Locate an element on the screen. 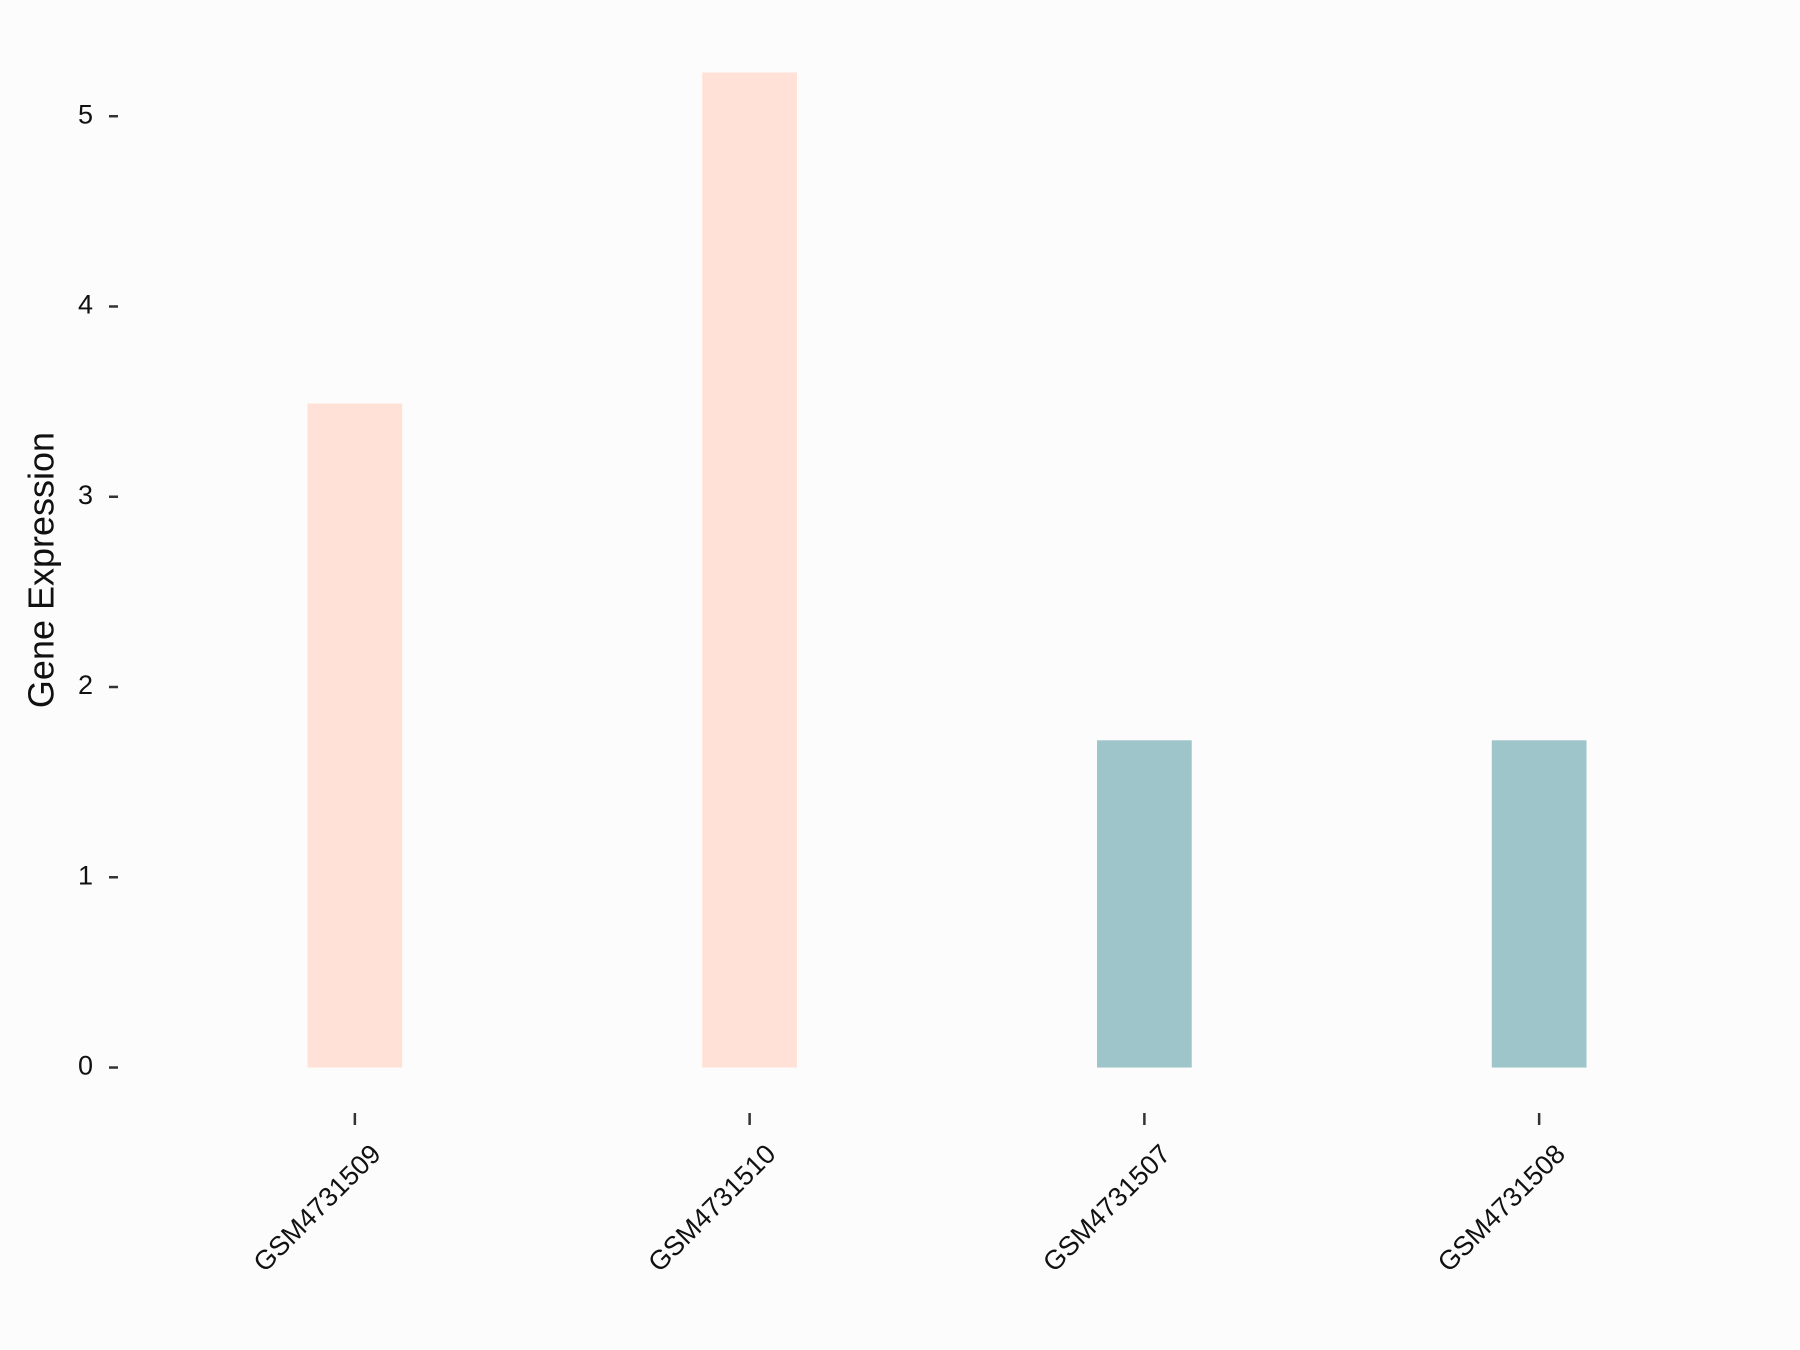  y-tick-label: 0 is located at coordinates (85, 1066).